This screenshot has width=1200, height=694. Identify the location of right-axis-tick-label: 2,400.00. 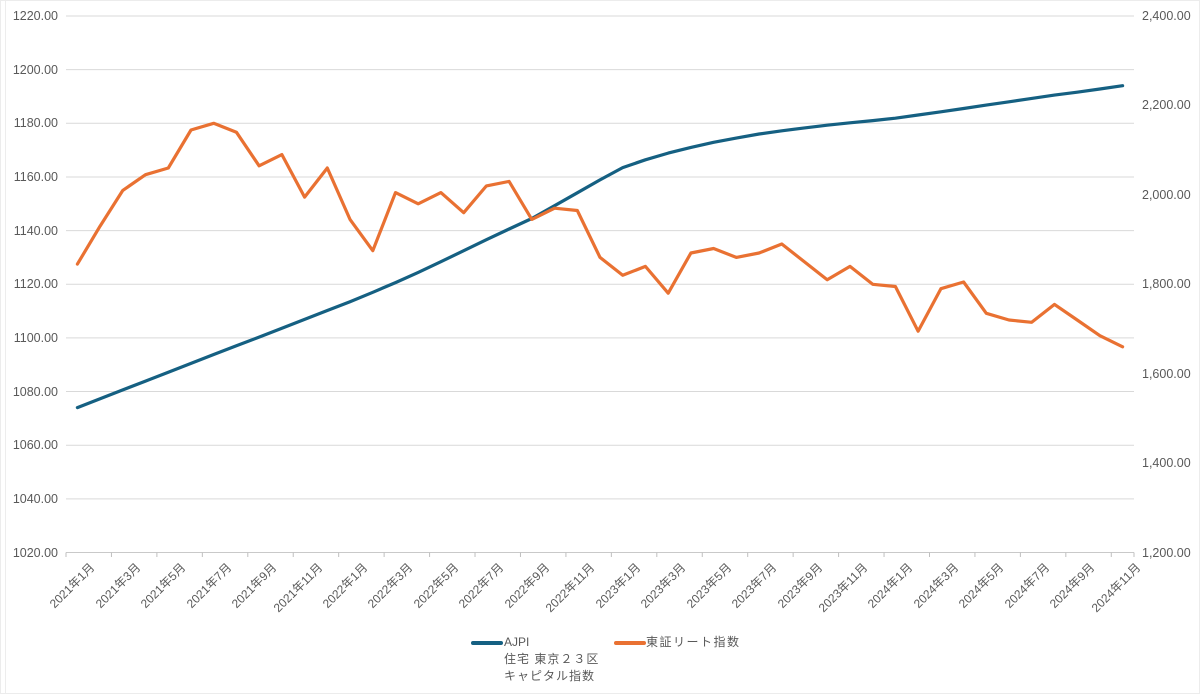
(1166, 16).